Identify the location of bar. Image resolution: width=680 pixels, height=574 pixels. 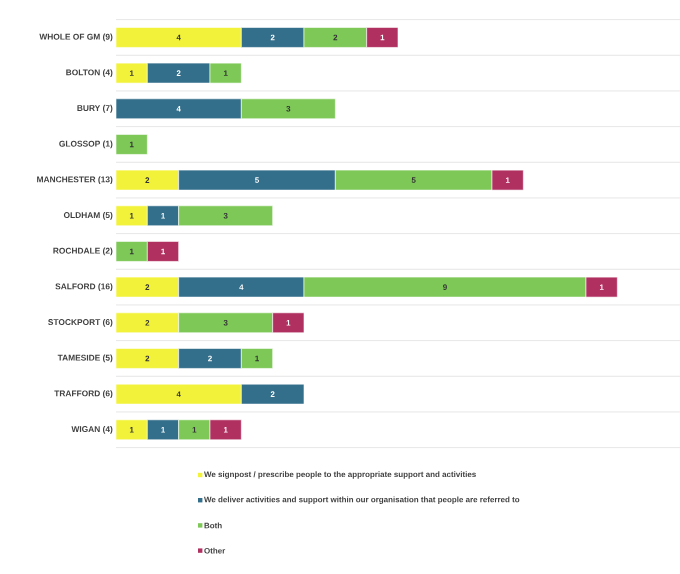
(131, 144).